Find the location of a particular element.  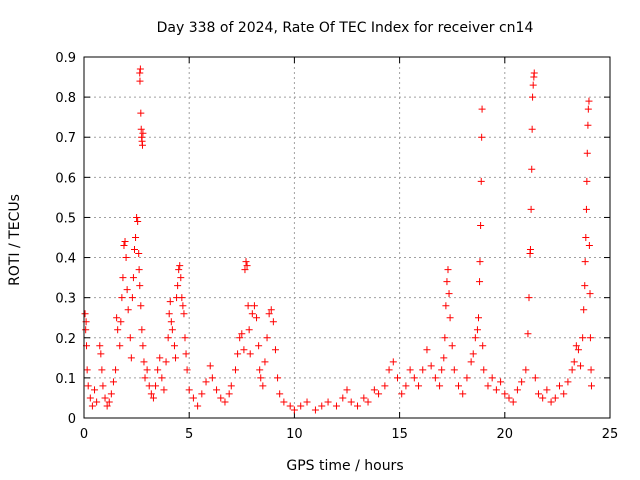

y-tick-label: 0.6 is located at coordinates (65, 178).